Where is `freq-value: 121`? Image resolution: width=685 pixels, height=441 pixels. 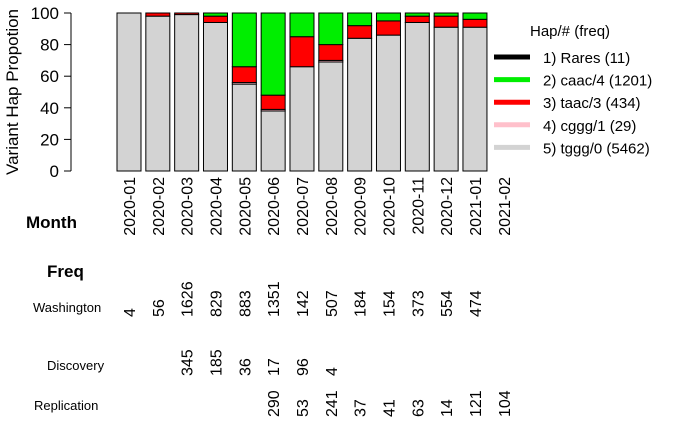 freq-value: 121 is located at coordinates (476, 403).